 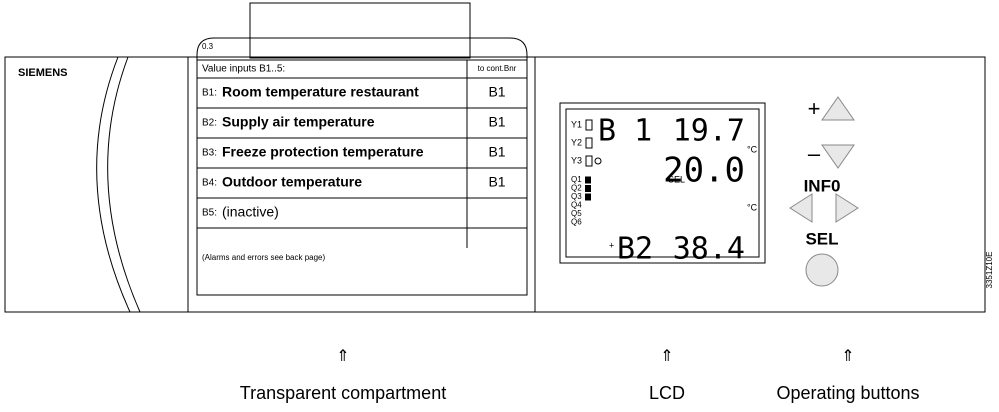 I want to click on curve, so click(x=118, y=184).